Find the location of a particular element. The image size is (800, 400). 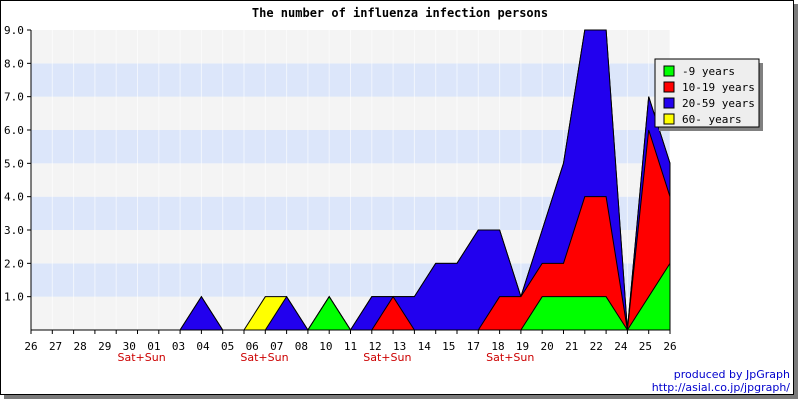

x-tick-label: 07 is located at coordinates (276, 346).